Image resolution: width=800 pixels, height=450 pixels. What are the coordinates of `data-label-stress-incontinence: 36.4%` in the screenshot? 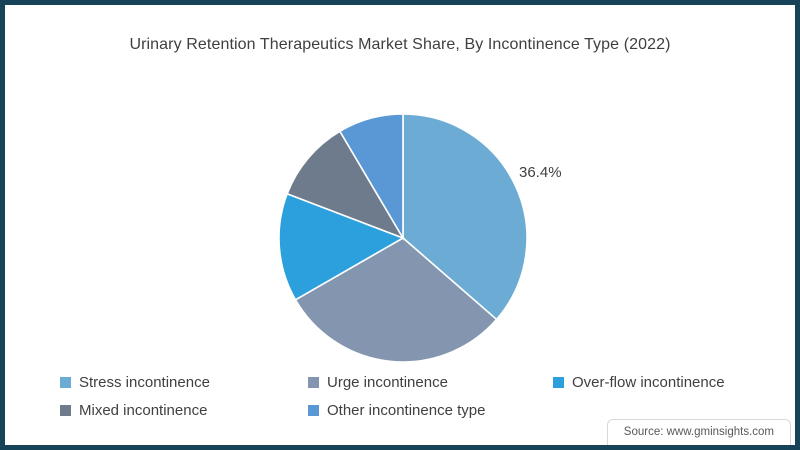 It's located at (540, 172).